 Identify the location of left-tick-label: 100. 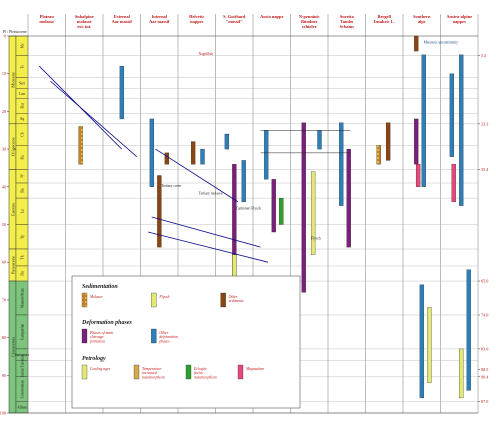
(3, 413).